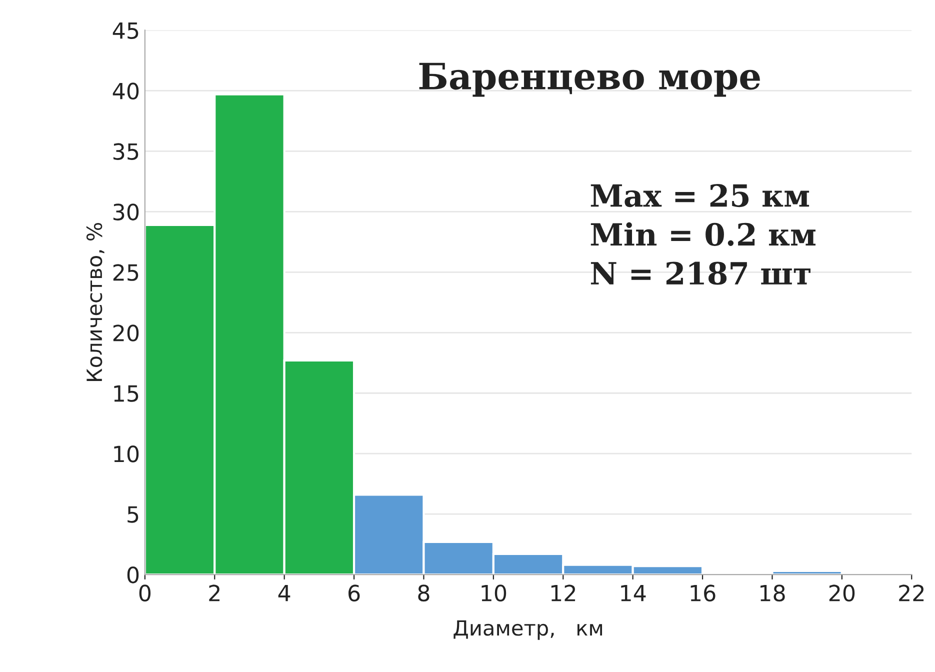 The image size is (935, 672). What do you see at coordinates (126, 454) in the screenshot?
I see `y-tick-label: 10` at bounding box center [126, 454].